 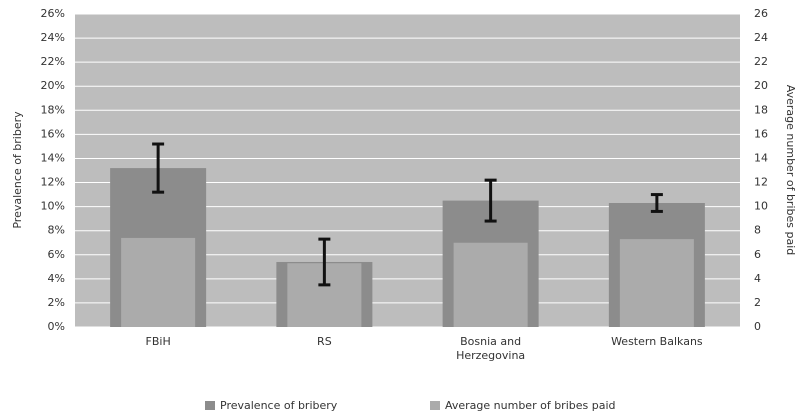 I want to click on y2-axis-label: Average number of bribes paid, so click(x=790, y=170).